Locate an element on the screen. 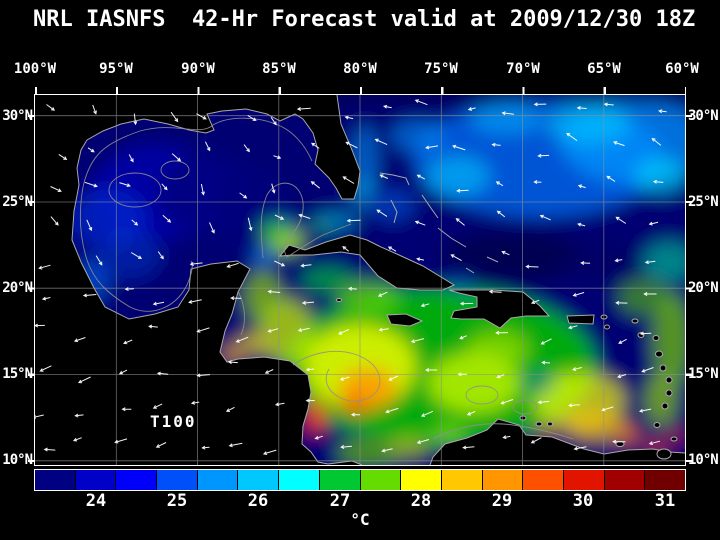  lon-tick-label: 90°W is located at coordinates (198, 69).